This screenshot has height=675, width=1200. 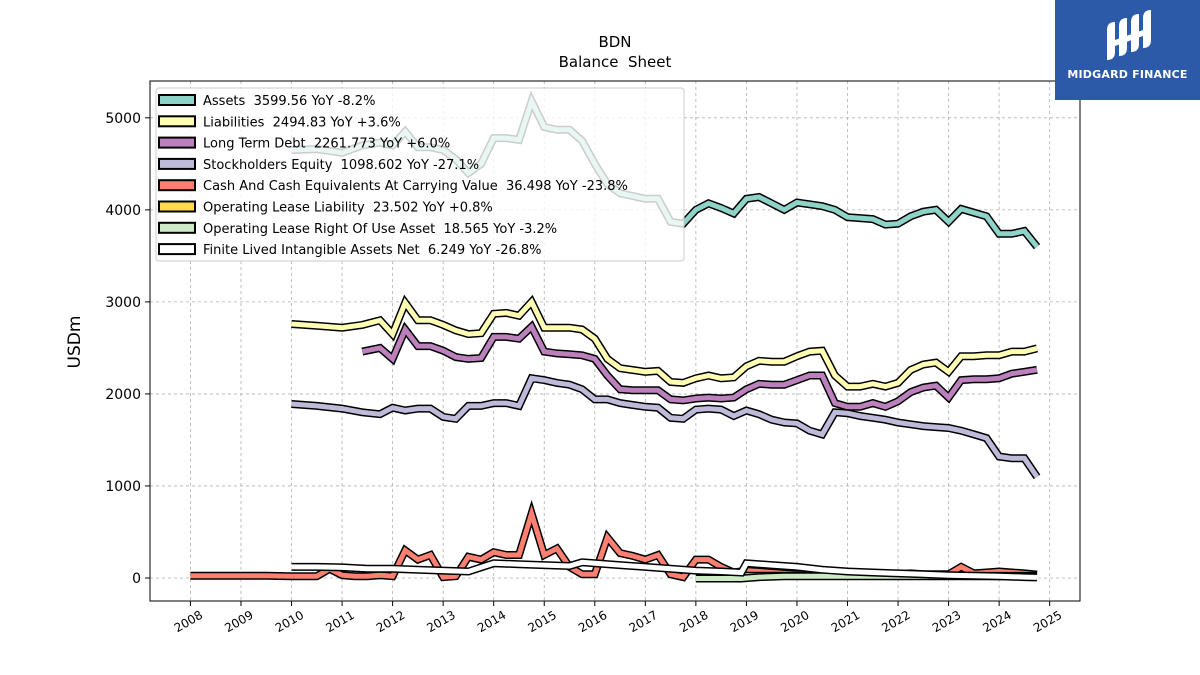 I want to click on x-tick-label: 2021, so click(x=845, y=621).